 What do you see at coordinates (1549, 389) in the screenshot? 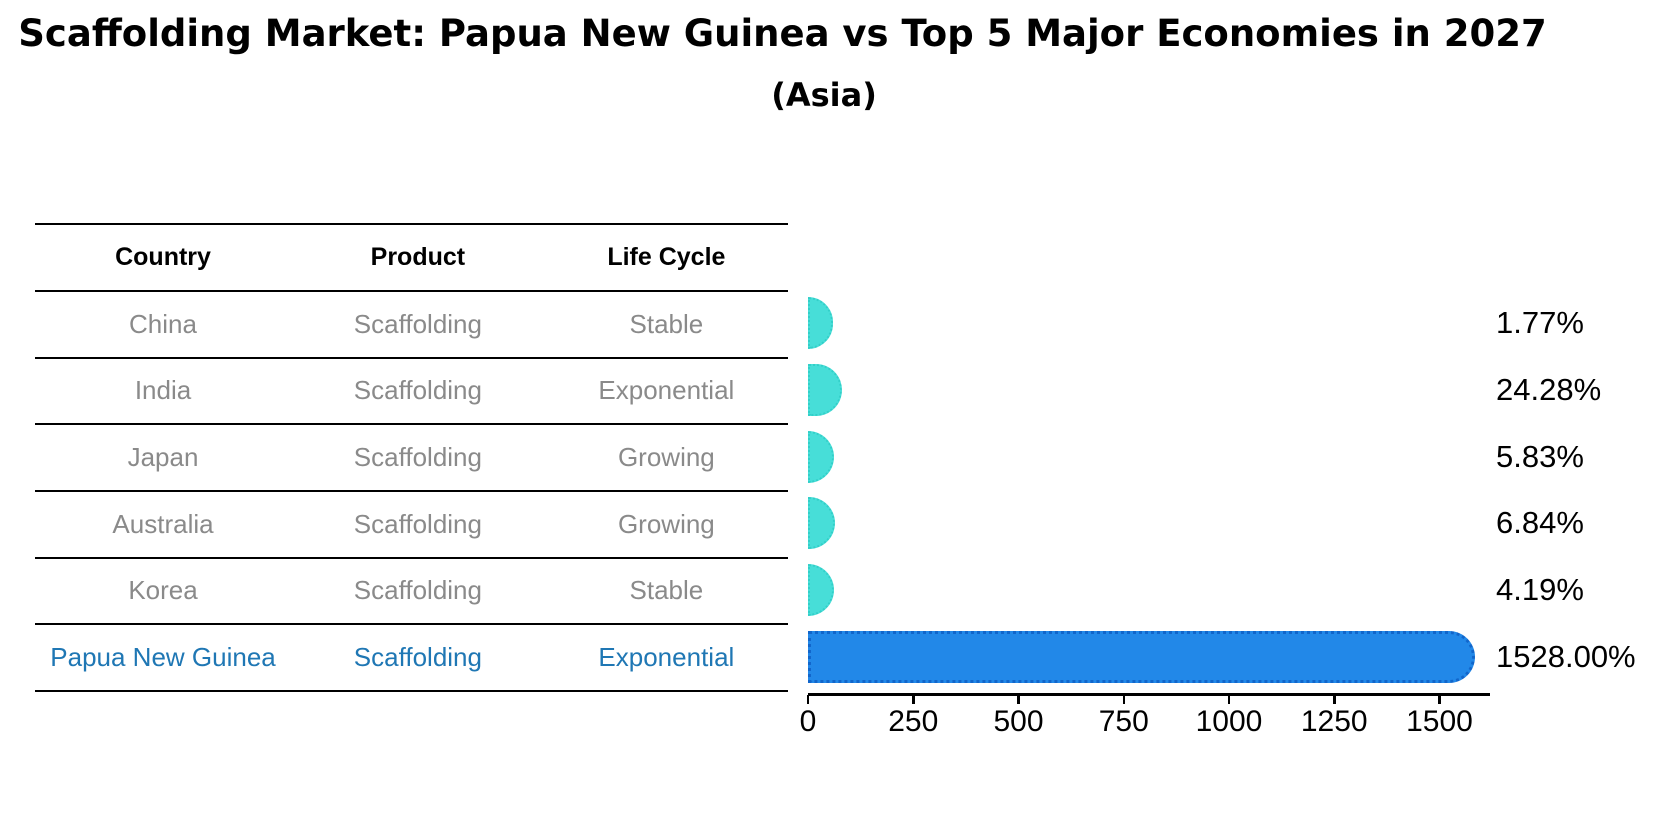
I see `value-label-india: 24.28%` at bounding box center [1549, 389].